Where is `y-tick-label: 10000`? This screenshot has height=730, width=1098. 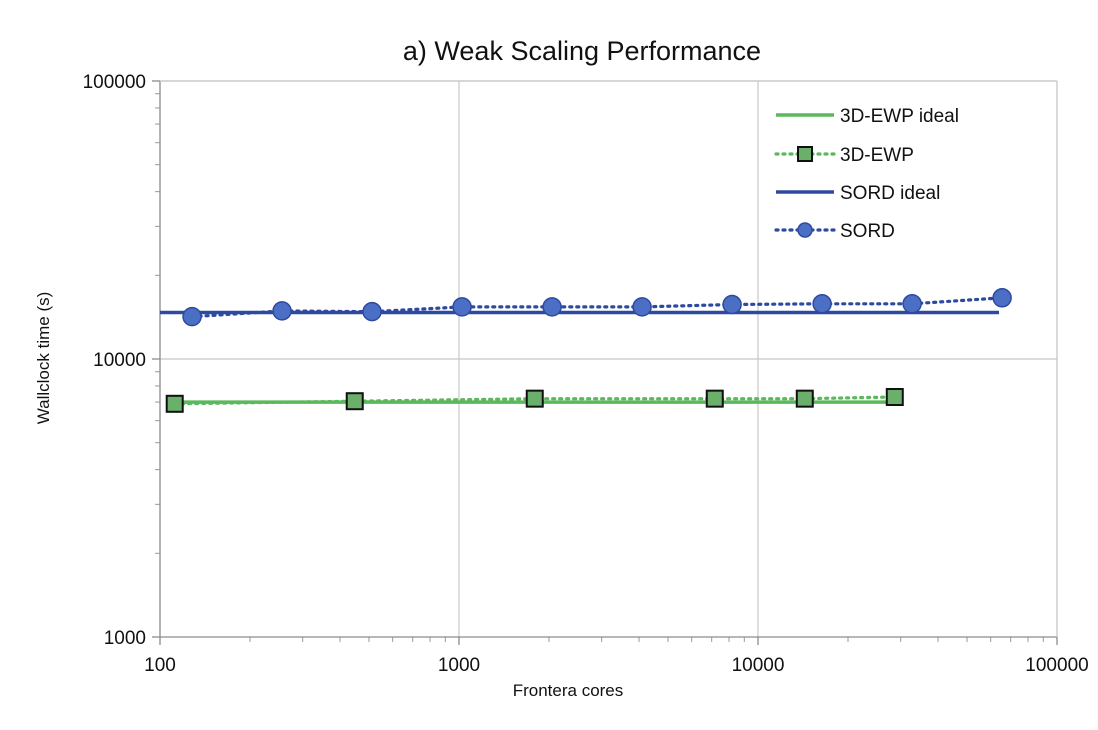
y-tick-label: 10000 is located at coordinates (119, 360).